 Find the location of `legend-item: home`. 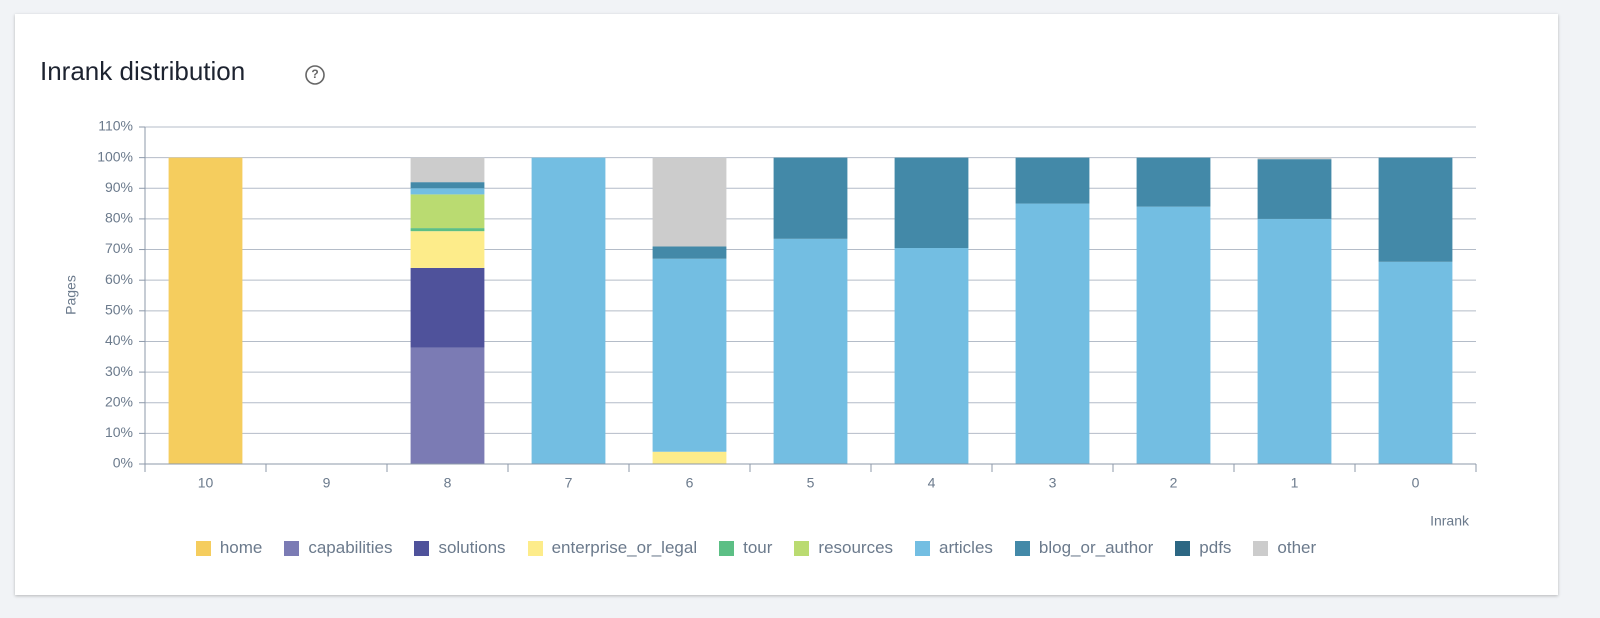

legend-item: home is located at coordinates (229, 548).